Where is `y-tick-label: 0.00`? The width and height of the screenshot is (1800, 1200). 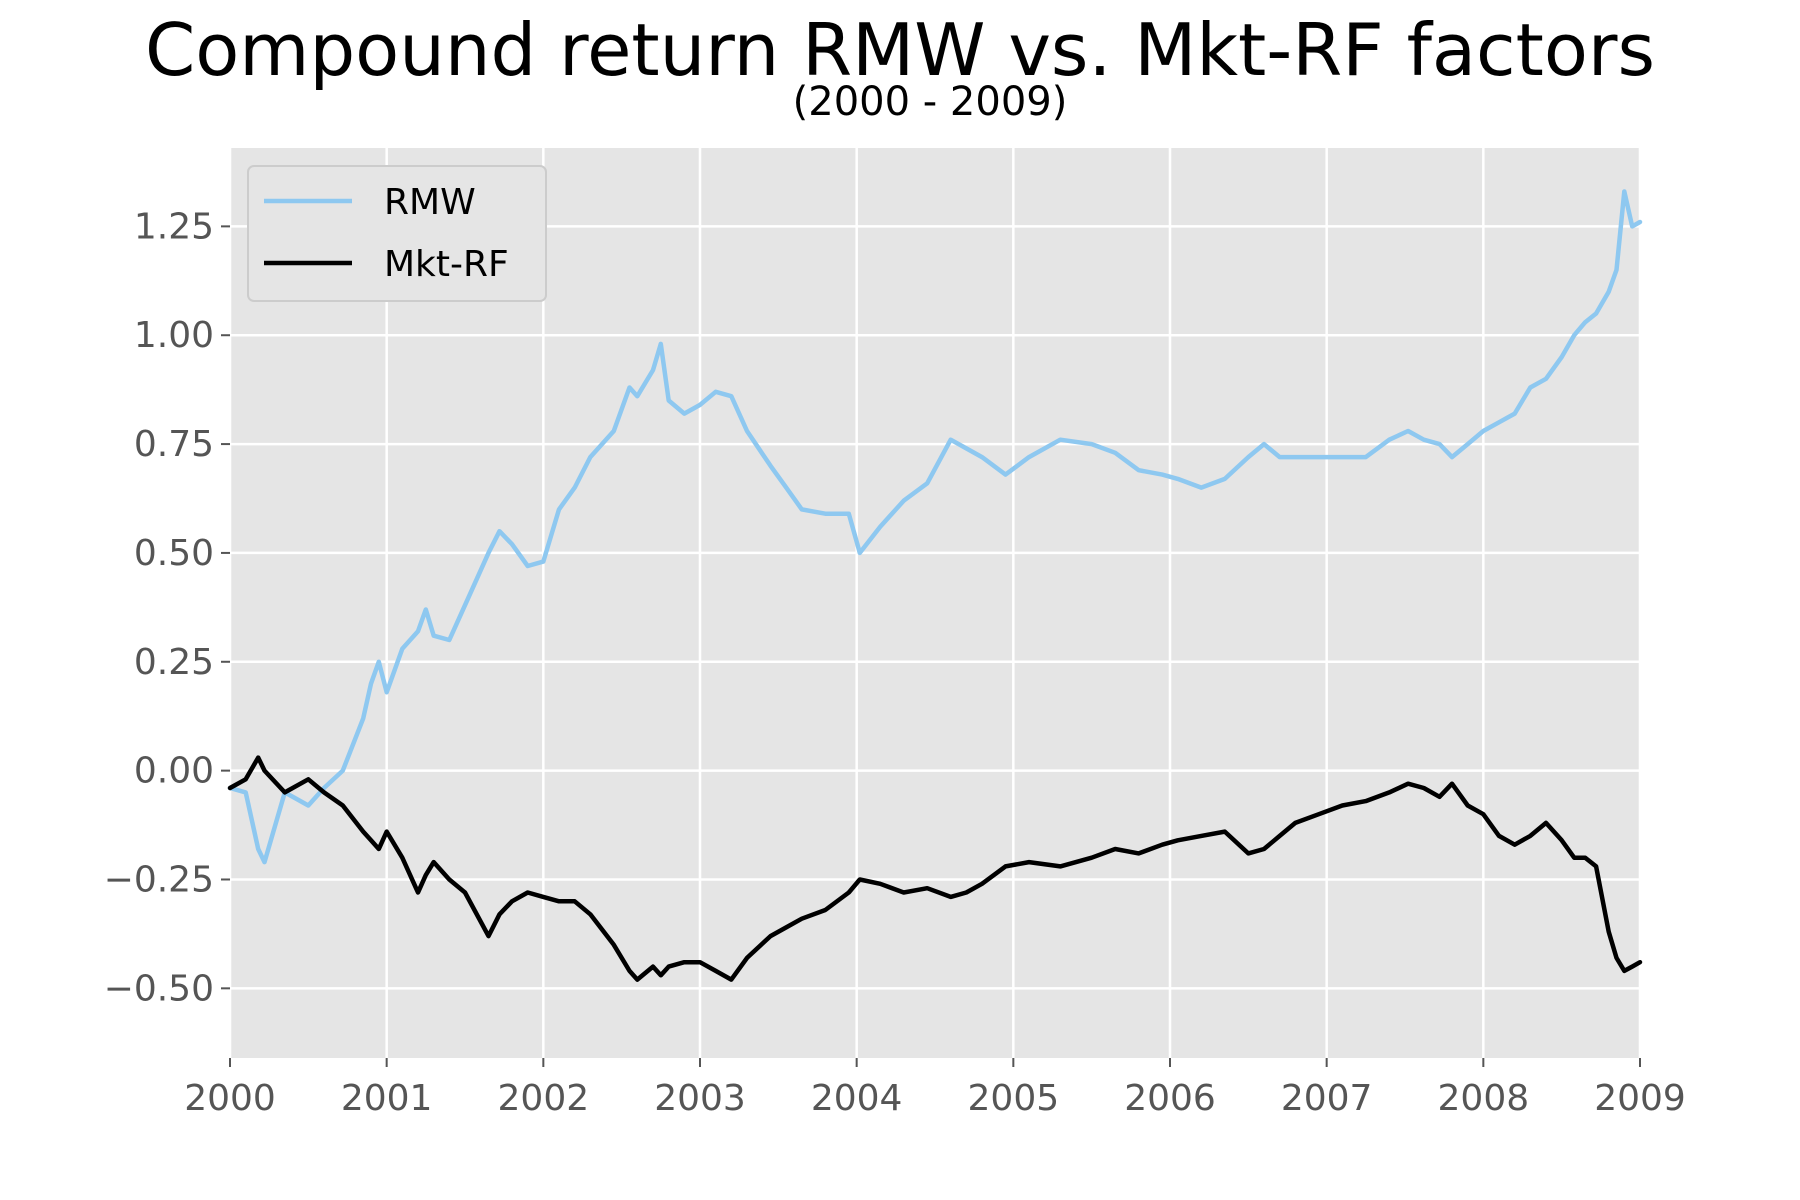 y-tick-label: 0.00 is located at coordinates (174, 771).